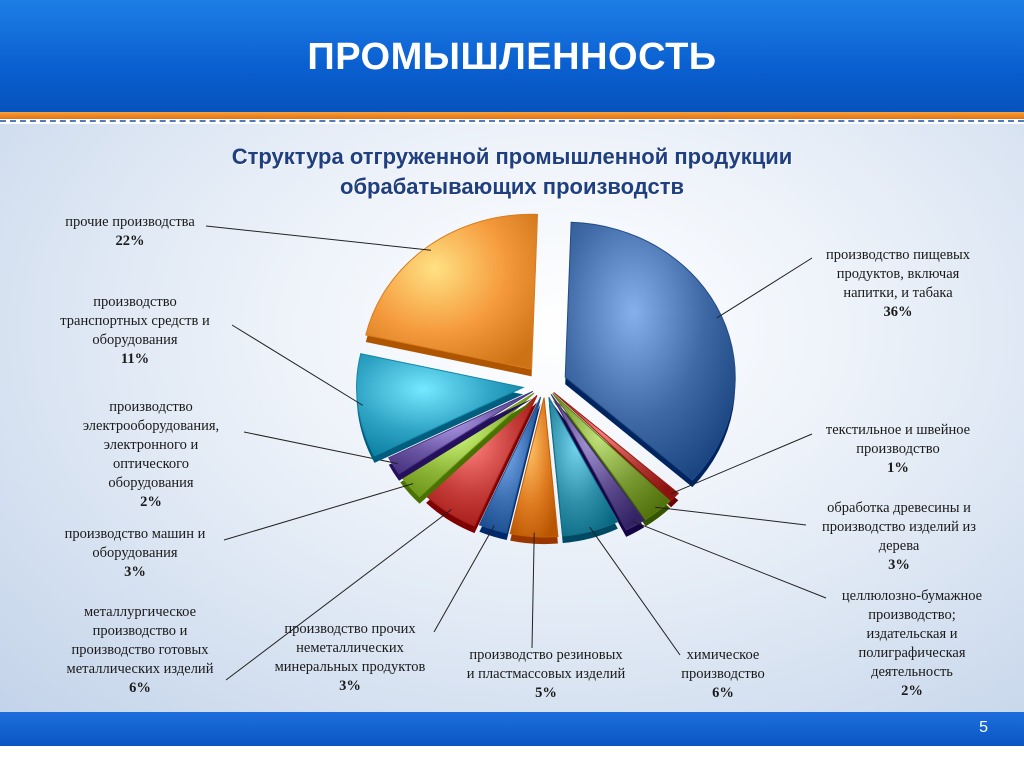  Describe the element at coordinates (912, 596) in the screenshot. I see `slice-label-text: целлюлозно-бумажное` at that location.